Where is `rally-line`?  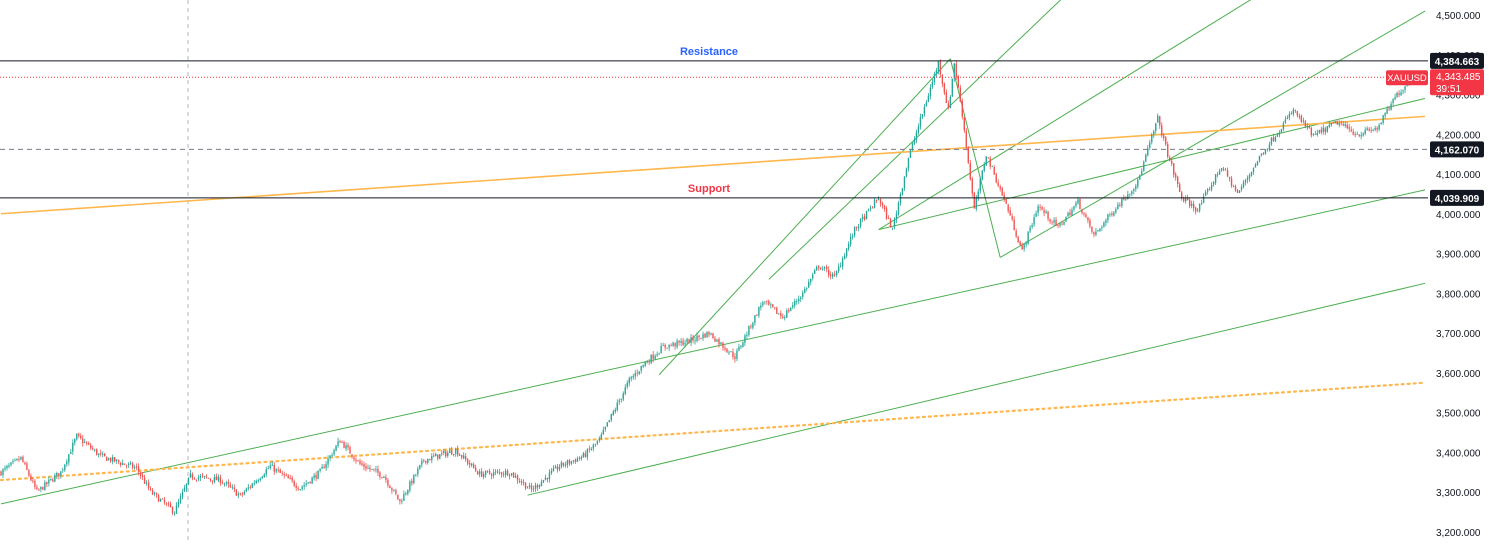 rally-line is located at coordinates (804, 217).